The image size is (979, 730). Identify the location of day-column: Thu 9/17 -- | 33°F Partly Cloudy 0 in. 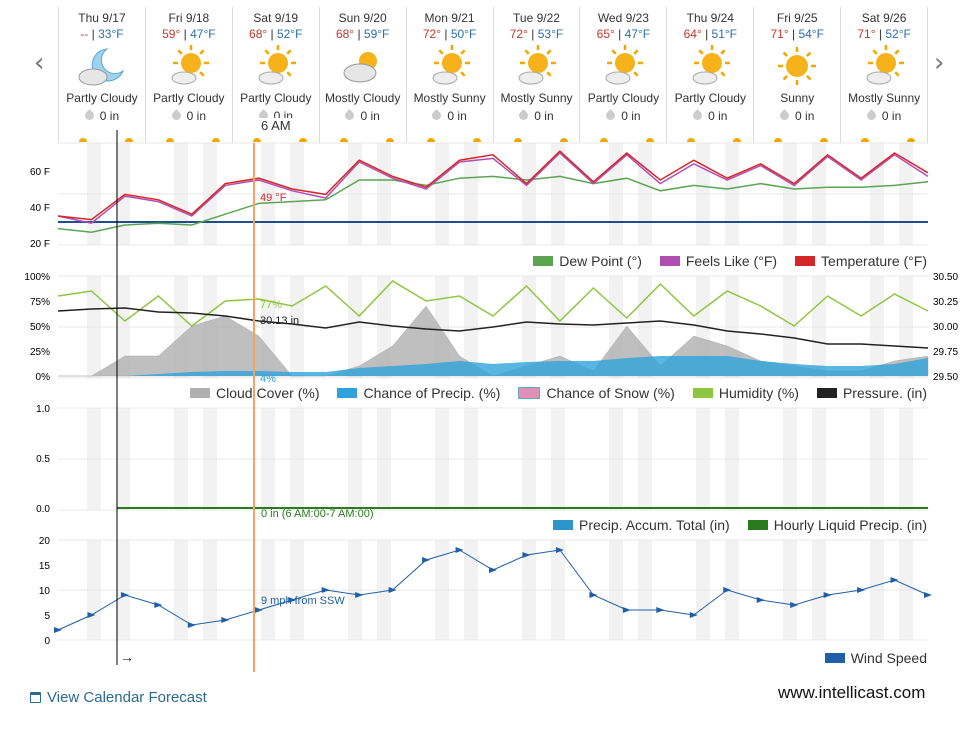
(101, 75).